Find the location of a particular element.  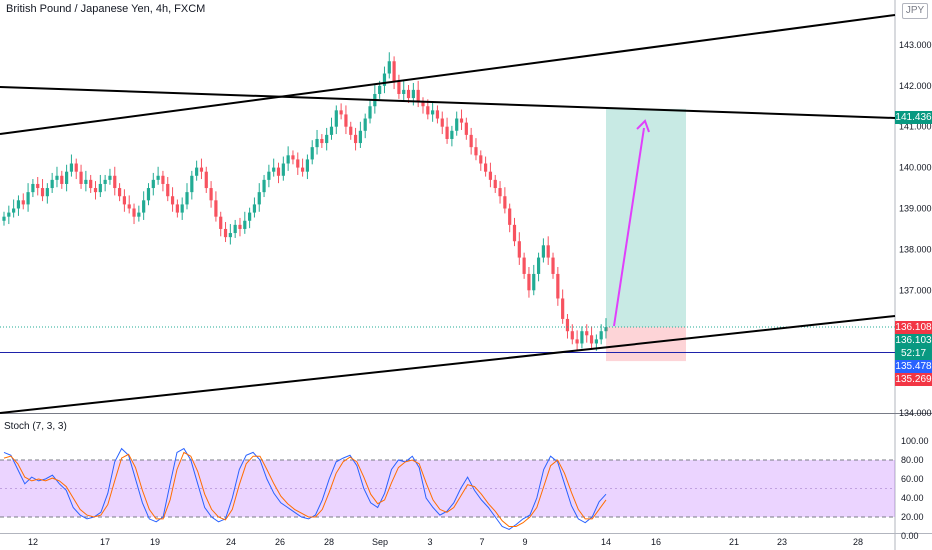

stoch-grid is located at coordinates (447, 488).